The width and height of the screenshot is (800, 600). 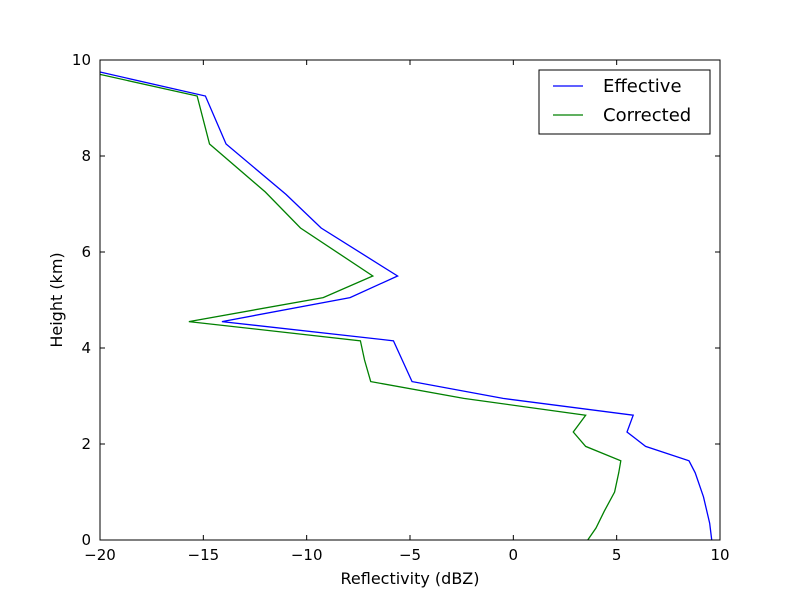 What do you see at coordinates (410, 555) in the screenshot?
I see `x-tick-label: −5` at bounding box center [410, 555].